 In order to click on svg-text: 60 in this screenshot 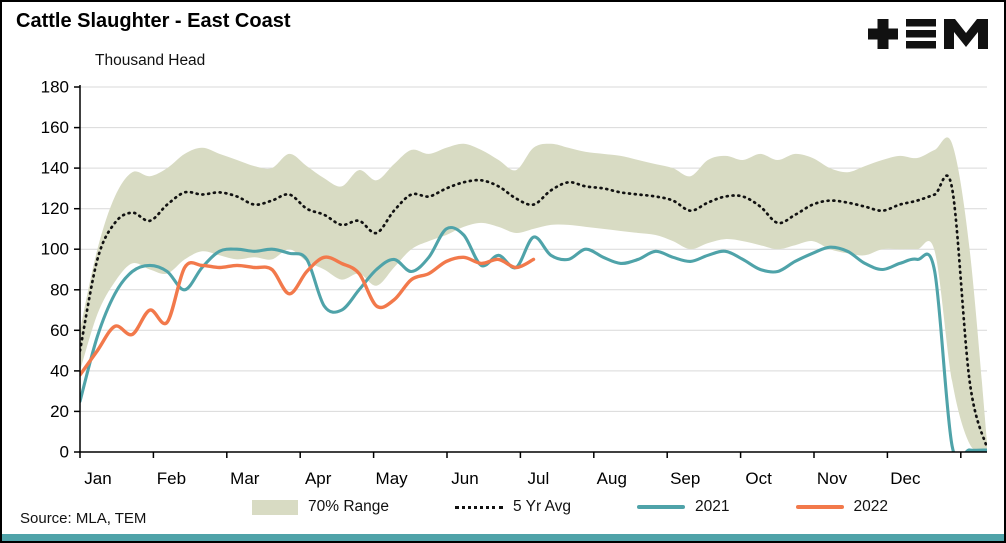, I will do `click(59, 330)`.